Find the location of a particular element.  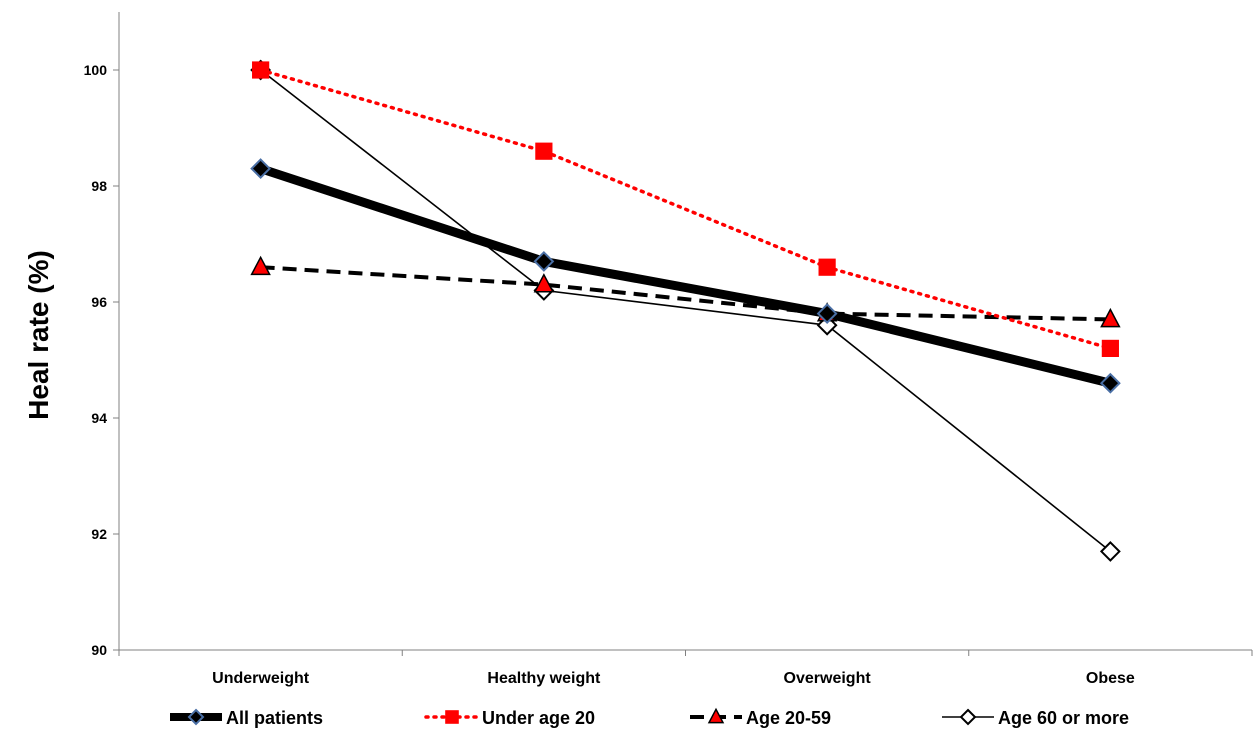

legend-label: Age 60 or more is located at coordinates (1063, 718).